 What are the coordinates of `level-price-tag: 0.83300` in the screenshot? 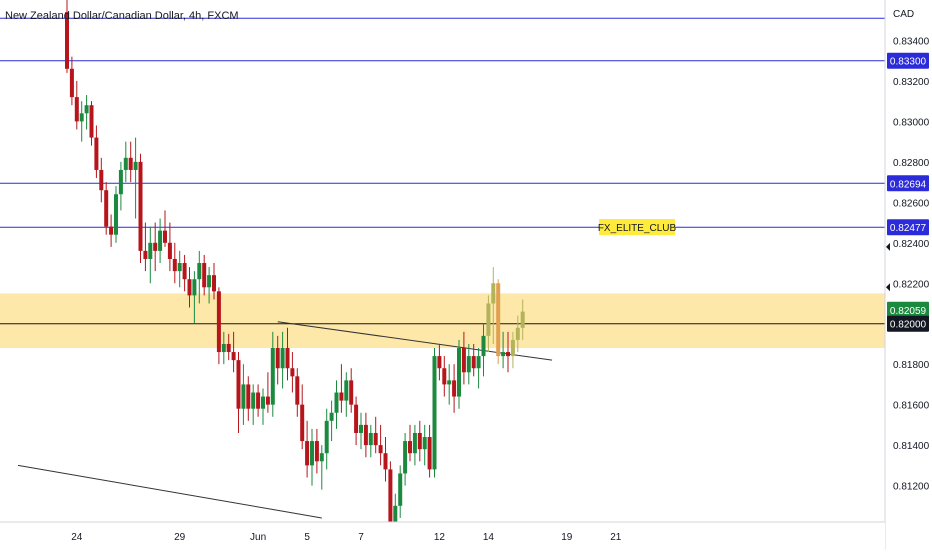 It's located at (908, 60).